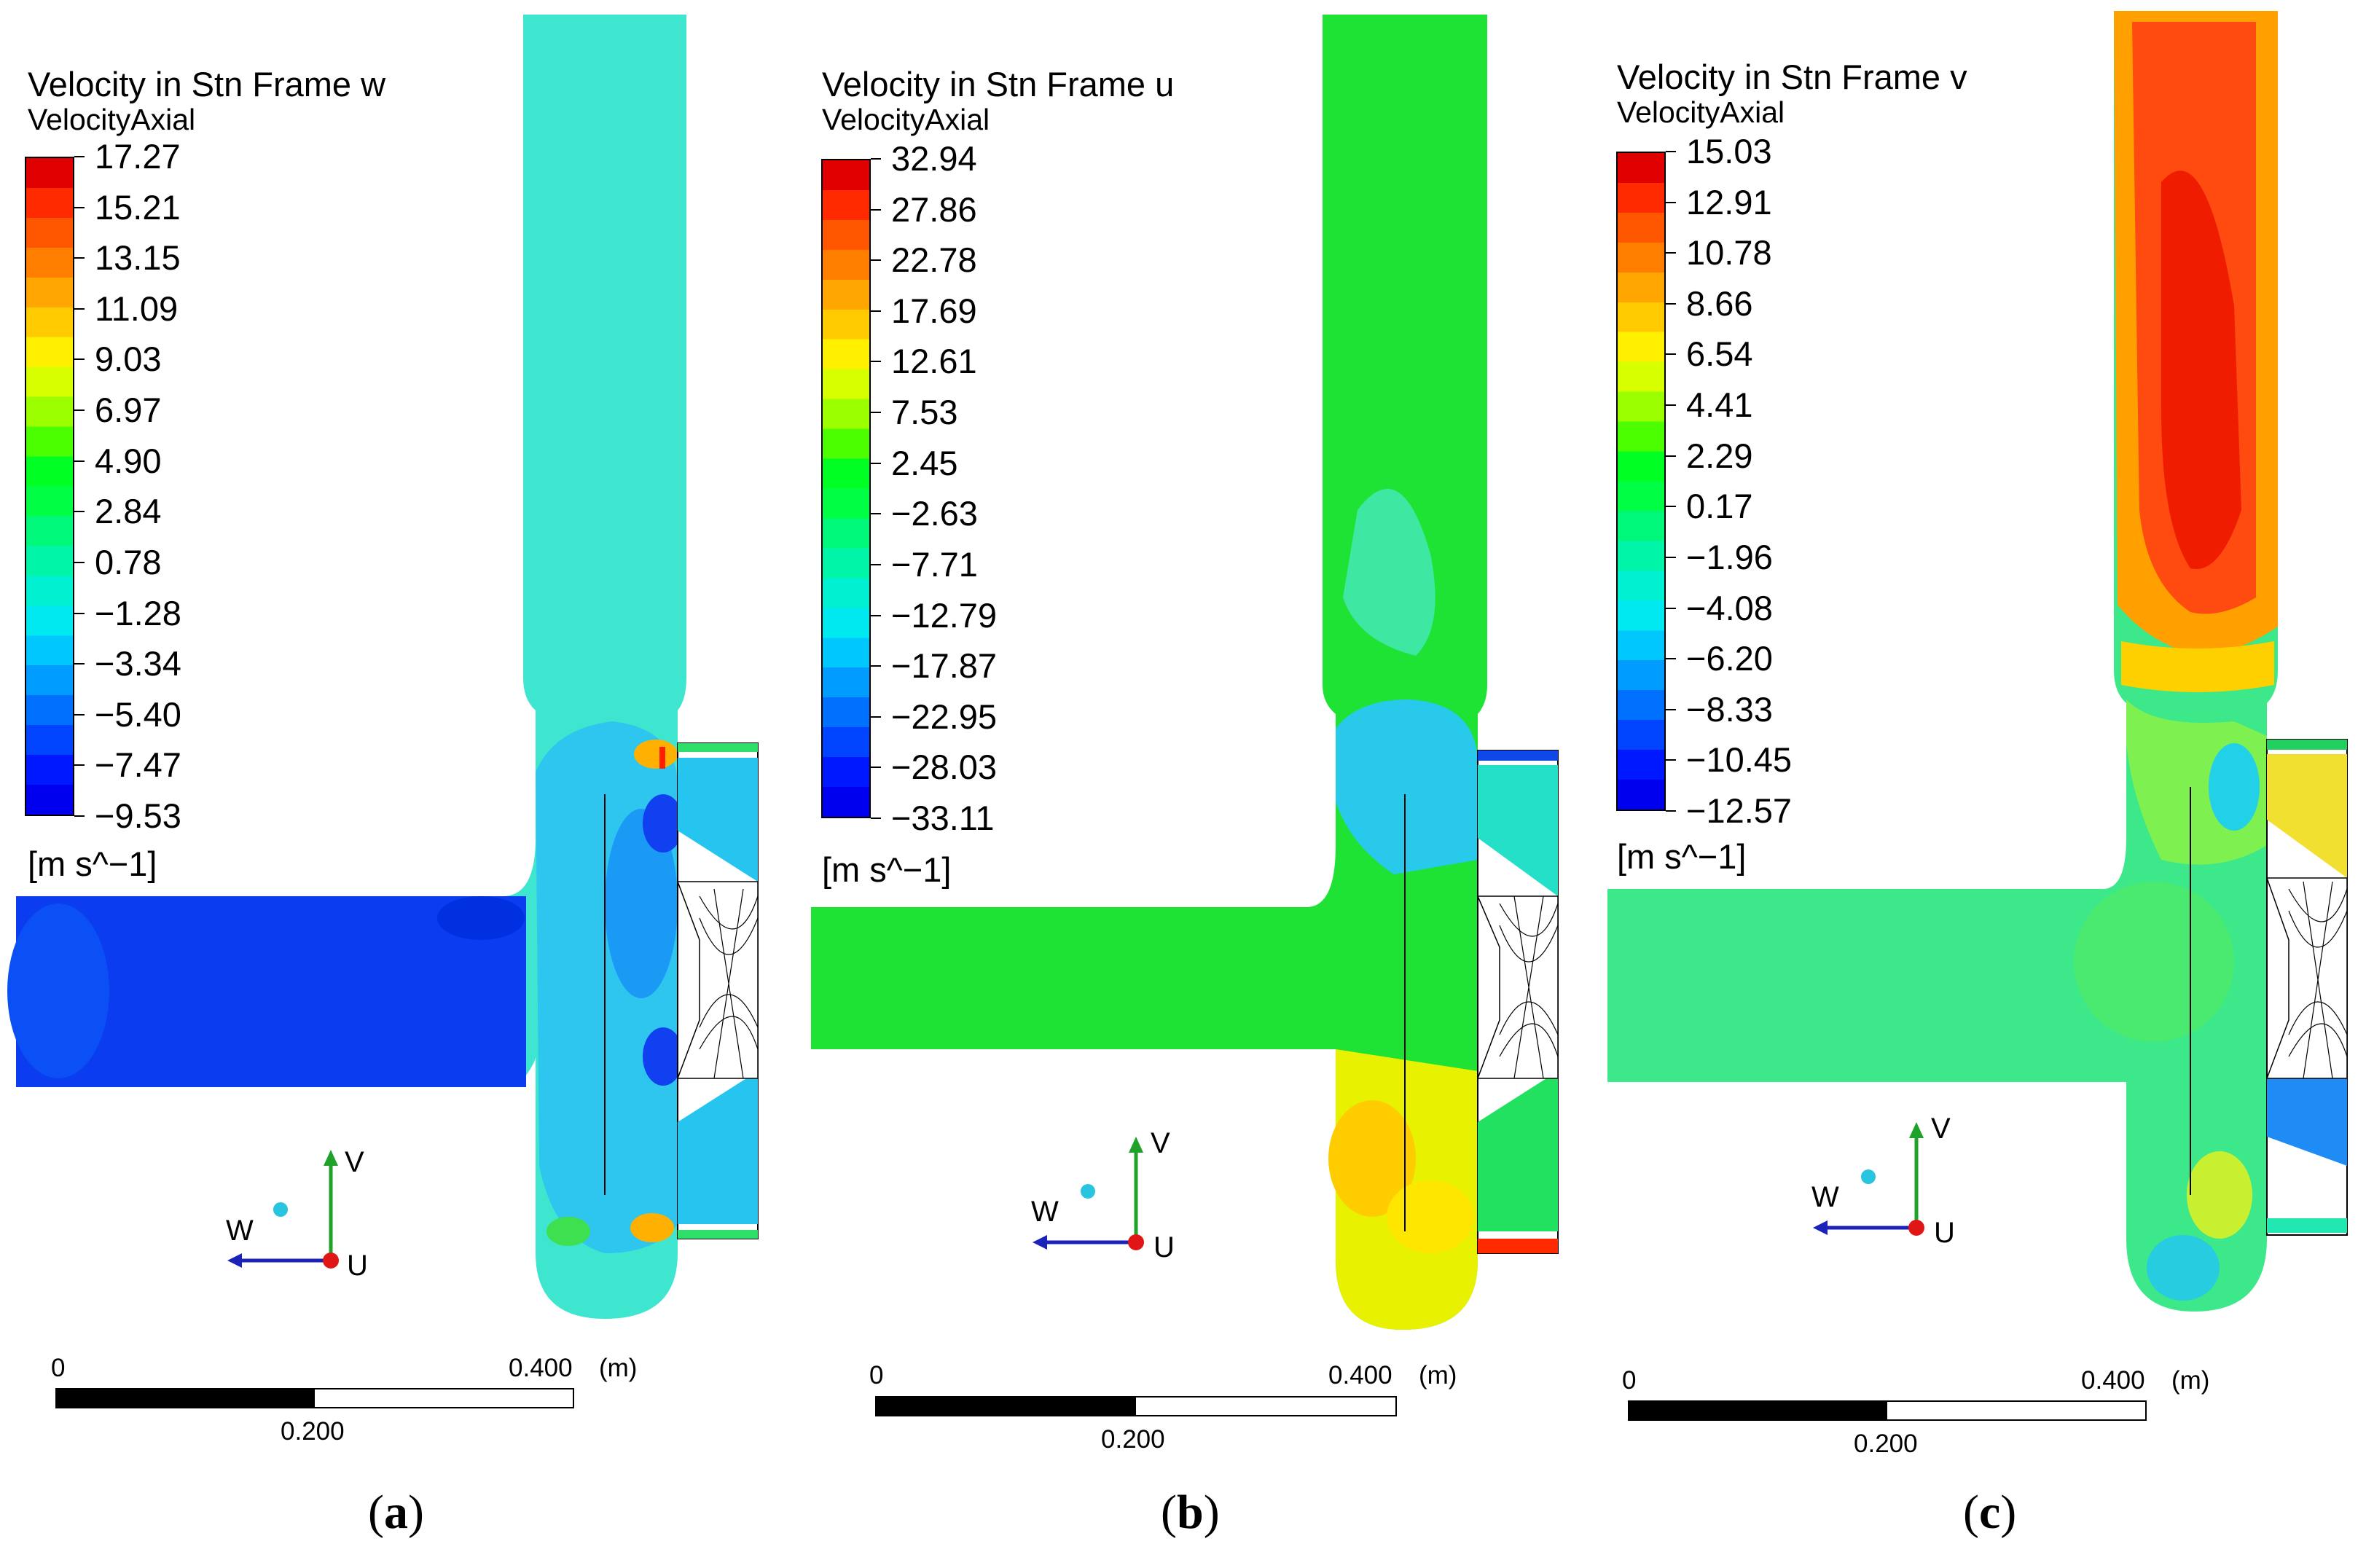 The image size is (2366, 1568). What do you see at coordinates (138, 663) in the screenshot?
I see `colorbar-tick-label: −3.34` at bounding box center [138, 663].